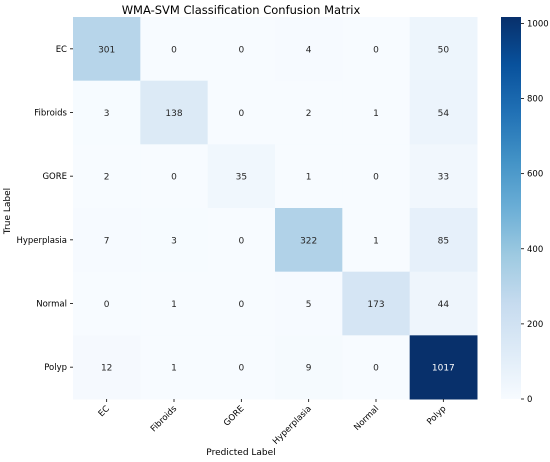 The width and height of the screenshot is (550, 462). Describe the element at coordinates (366, 418) in the screenshot. I see `x-tick-label: Normal` at that location.